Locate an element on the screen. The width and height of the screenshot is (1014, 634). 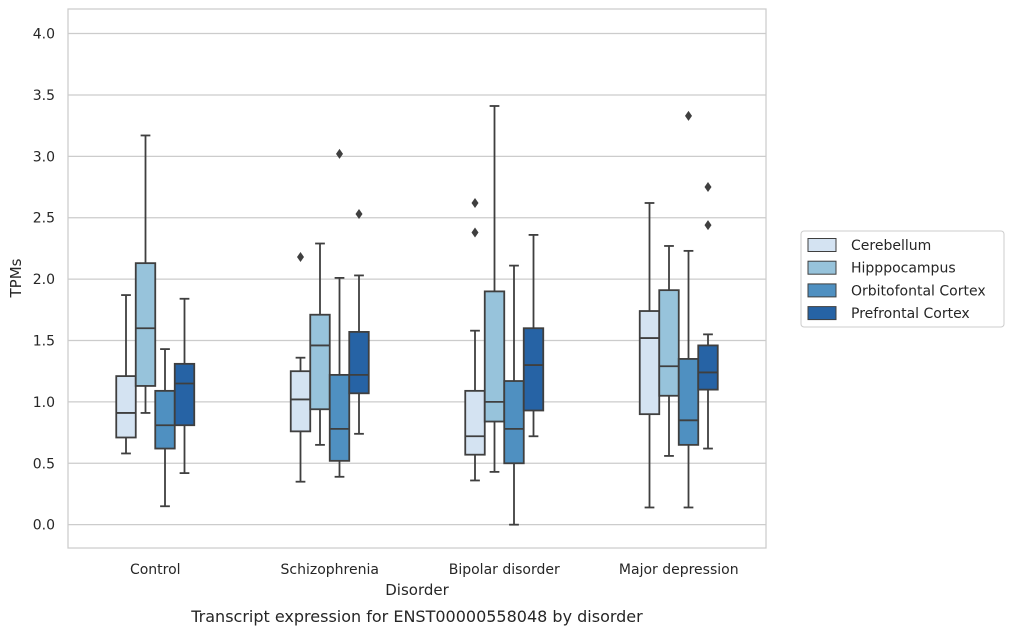
y-tick-labels: 0.0 0.5 1.0 1.5 2.0 2.5 3.0 3.5 4.0 is located at coordinates (44, 280).